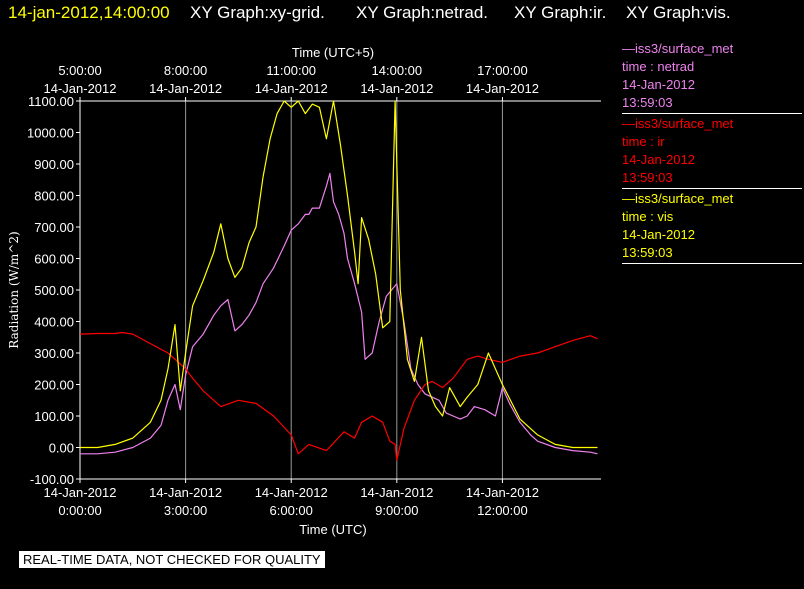 The image size is (804, 589). What do you see at coordinates (54, 385) in the screenshot?
I see `y-tick-label: 200.00` at bounding box center [54, 385].